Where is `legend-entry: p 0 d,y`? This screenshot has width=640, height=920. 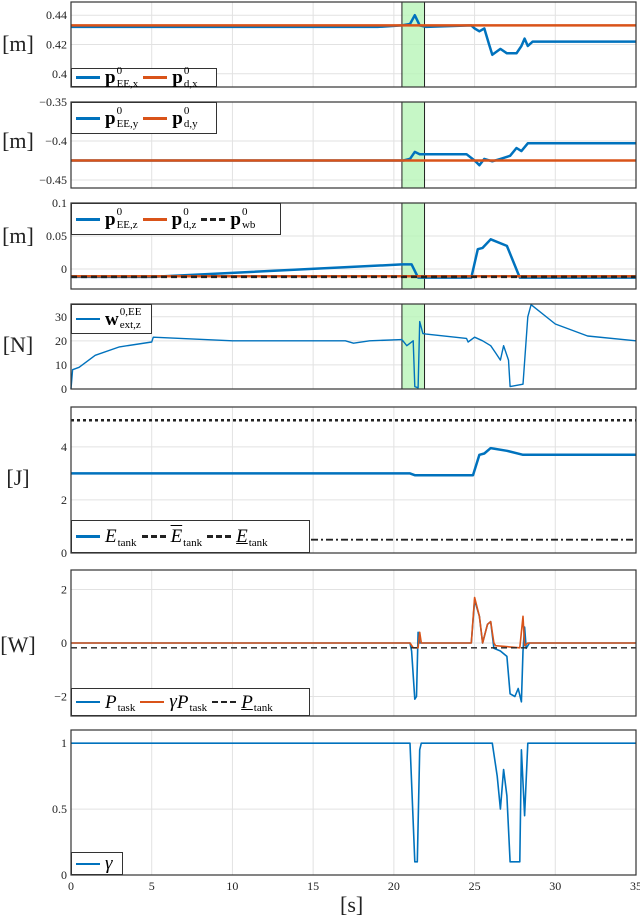
legend-entry: p 0 d,y is located at coordinates (170, 118).